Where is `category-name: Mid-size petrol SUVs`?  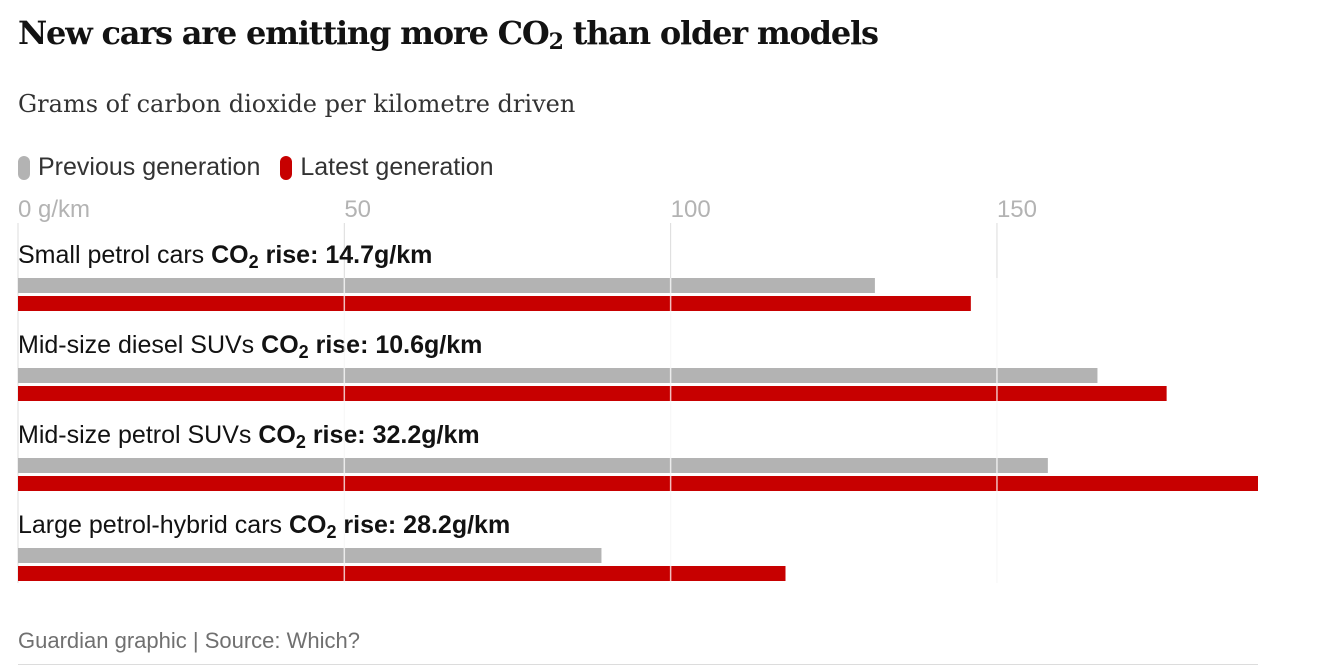
category-name: Mid-size petrol SUVs is located at coordinates (138, 435).